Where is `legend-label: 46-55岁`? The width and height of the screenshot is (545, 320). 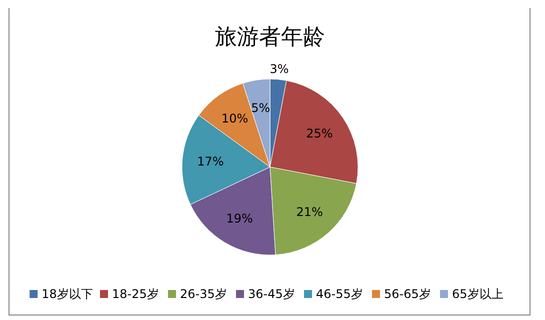
legend-label: 46-55岁 is located at coordinates (339, 294).